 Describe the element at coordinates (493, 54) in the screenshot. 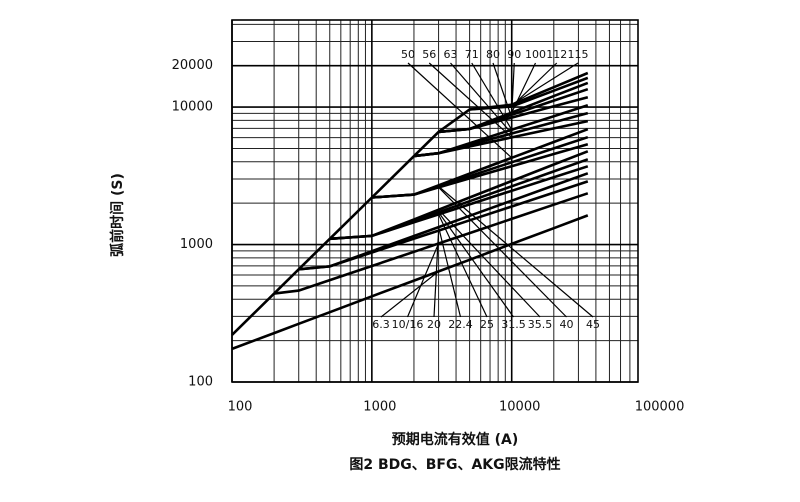

I see `series-label: 80` at that location.